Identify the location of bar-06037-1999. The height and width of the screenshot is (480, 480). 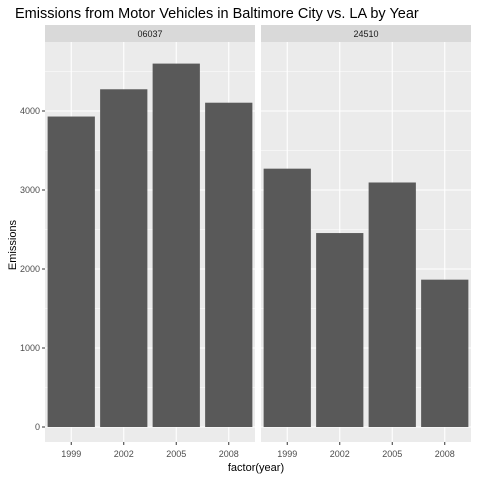
(71, 271).